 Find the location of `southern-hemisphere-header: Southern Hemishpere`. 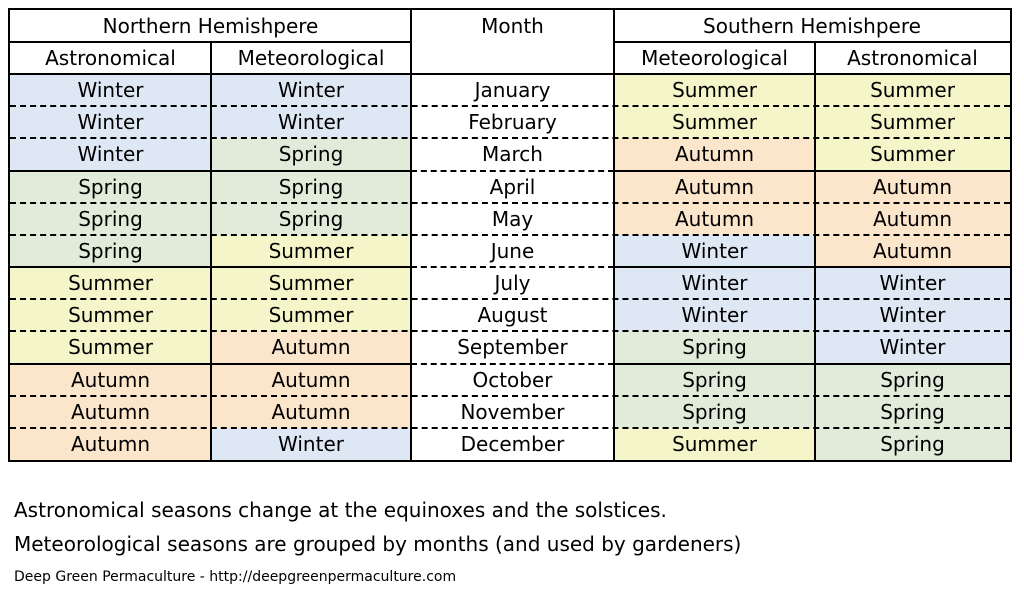

southern-hemisphere-header: Southern Hemishpere is located at coordinates (812, 26).